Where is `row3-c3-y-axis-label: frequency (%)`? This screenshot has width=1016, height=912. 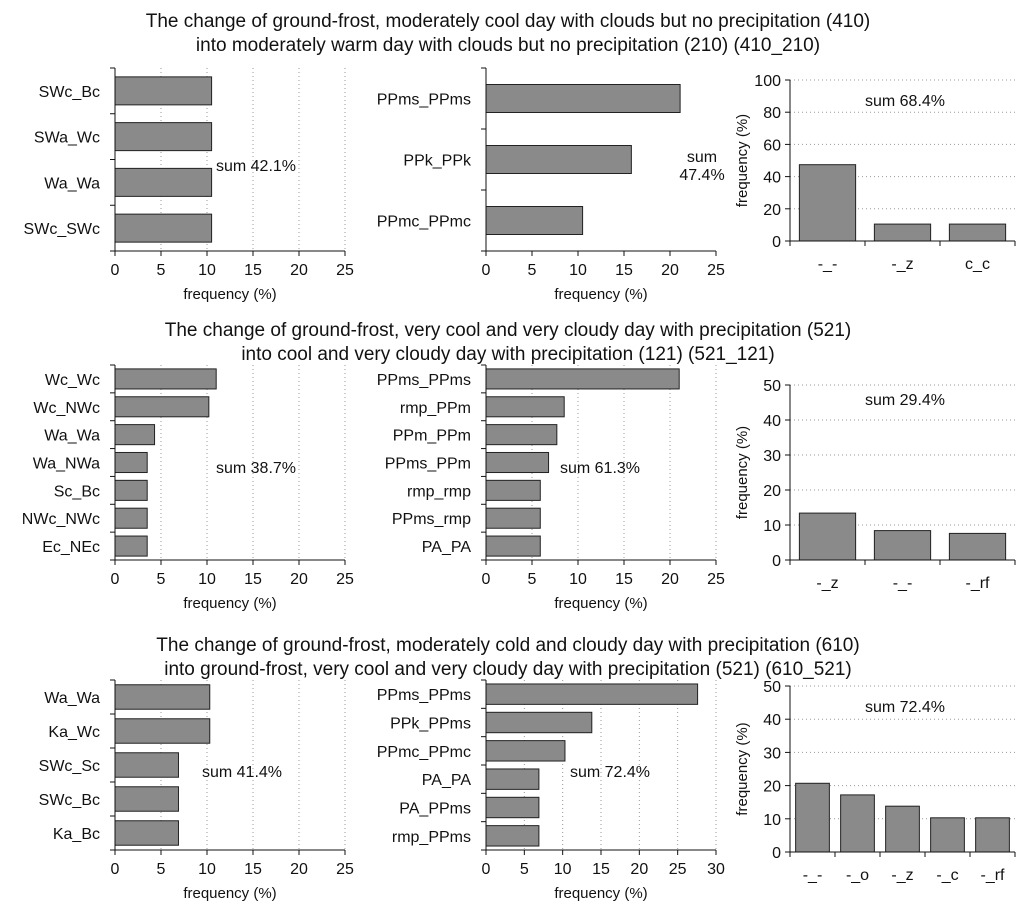 row3-c3-y-axis-label: frequency (%) is located at coordinates (742, 768).